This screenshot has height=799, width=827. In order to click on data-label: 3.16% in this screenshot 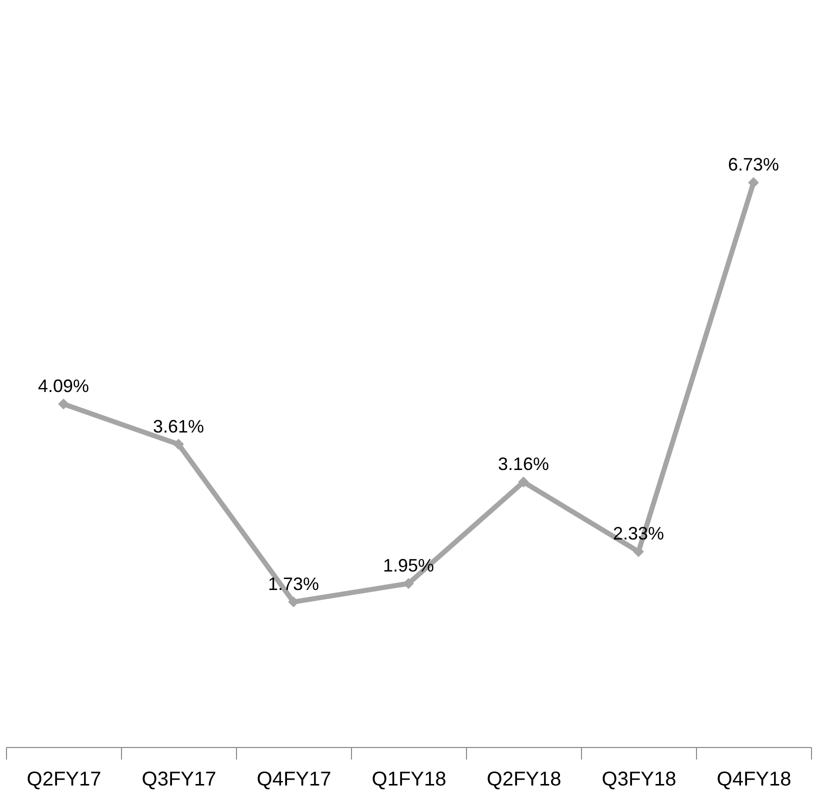, I will do `click(524, 464)`.